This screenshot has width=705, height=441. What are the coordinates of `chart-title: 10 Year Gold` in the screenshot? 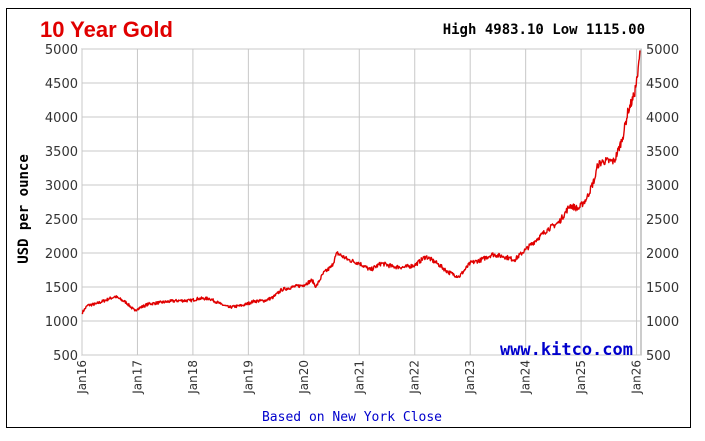 It's located at (106, 29).